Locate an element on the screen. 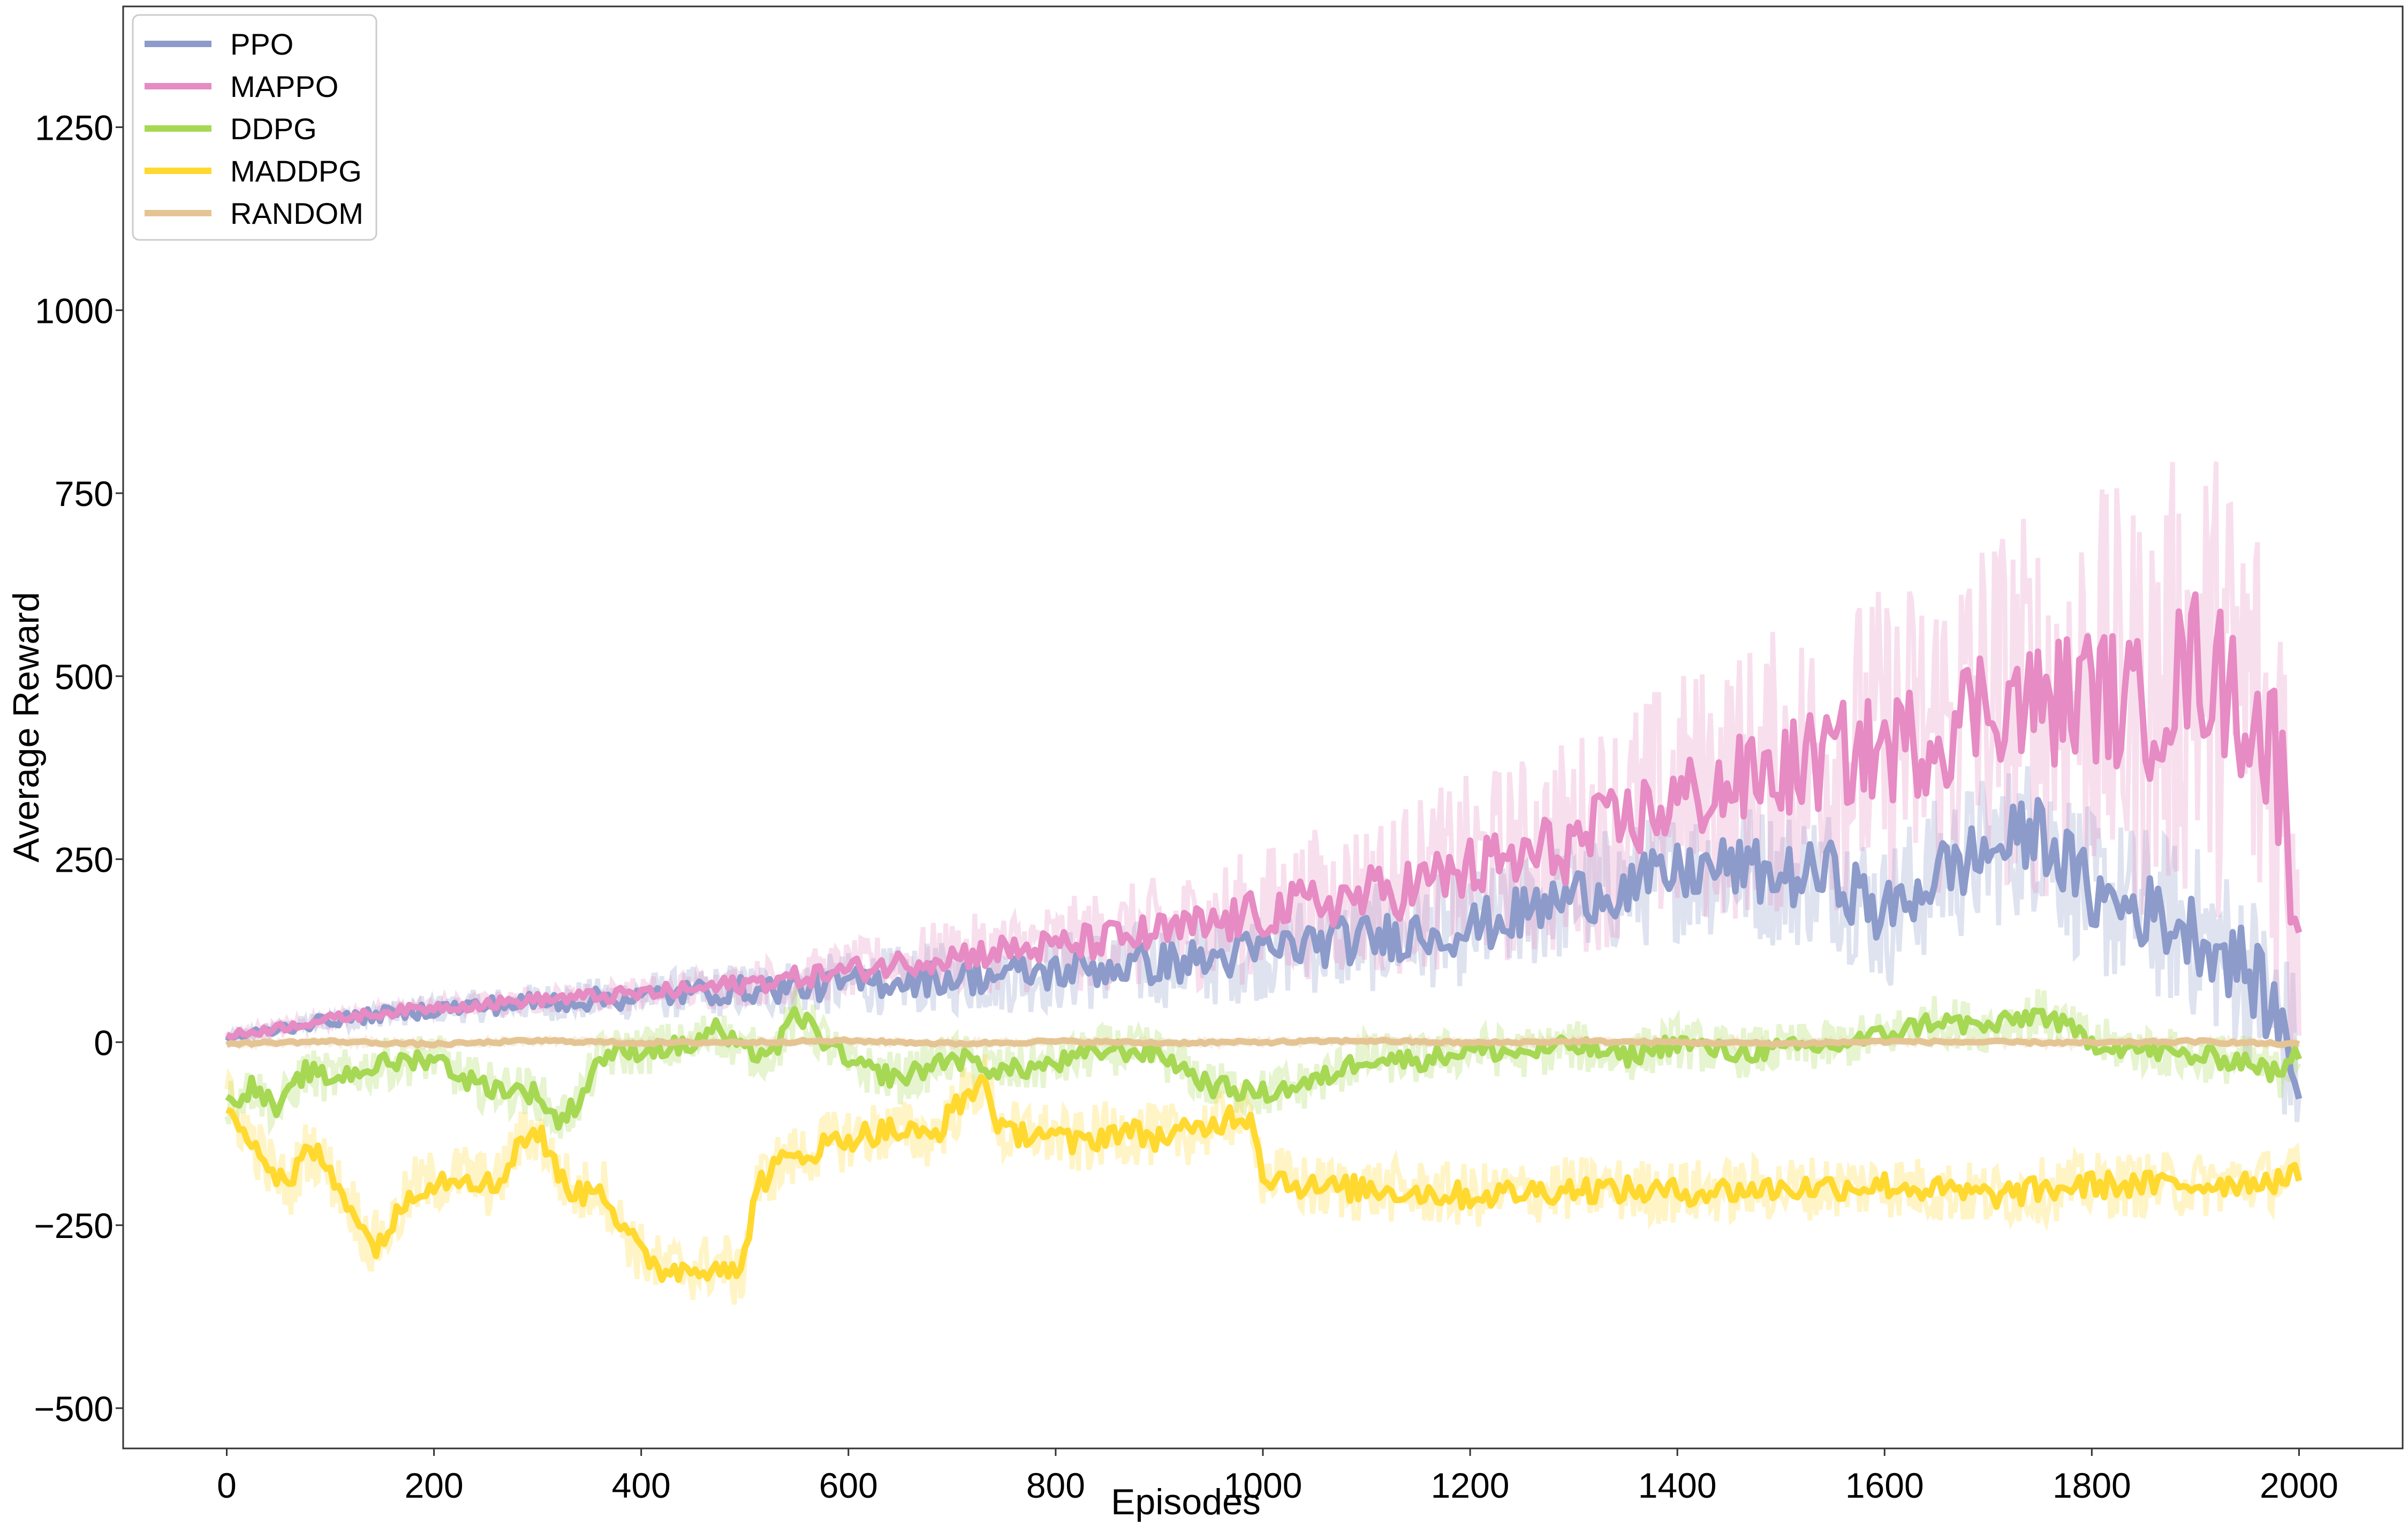  y-axis-label: Average Reward is located at coordinates (27, 727).